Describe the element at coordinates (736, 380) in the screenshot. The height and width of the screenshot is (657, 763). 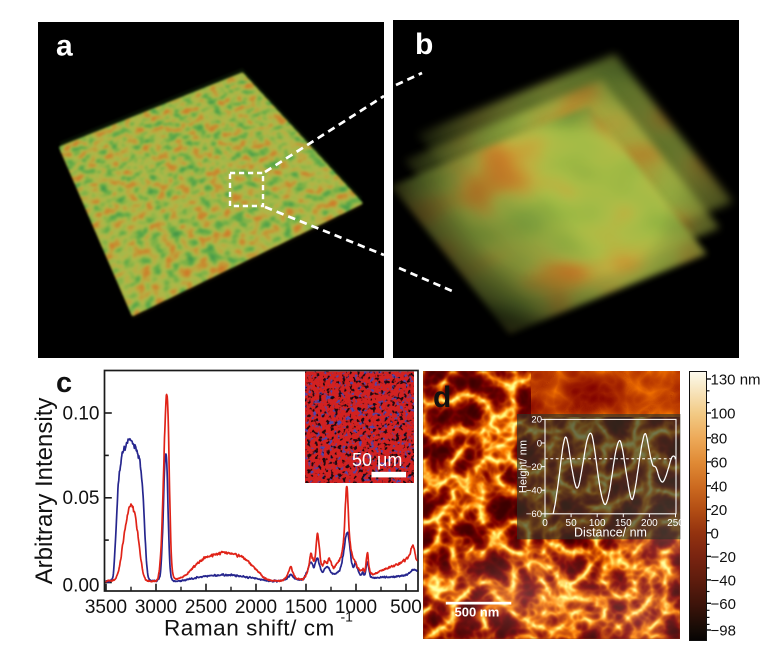
I see `svg-text: 130 nm` at that location.